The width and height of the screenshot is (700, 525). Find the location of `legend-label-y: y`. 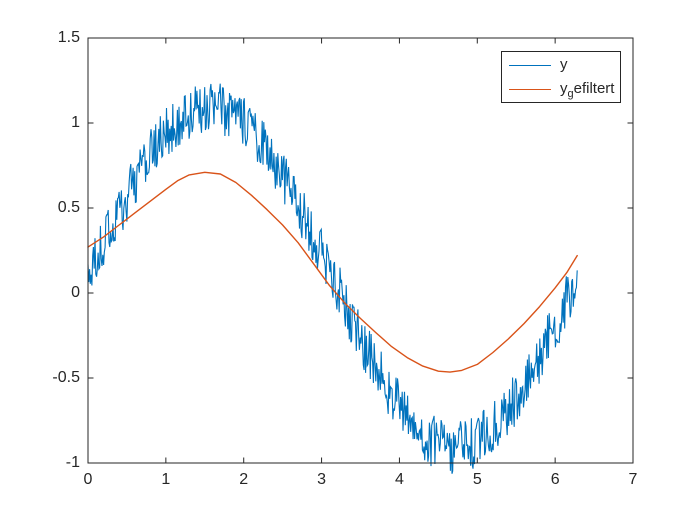

legend-label-y: y is located at coordinates (564, 66).